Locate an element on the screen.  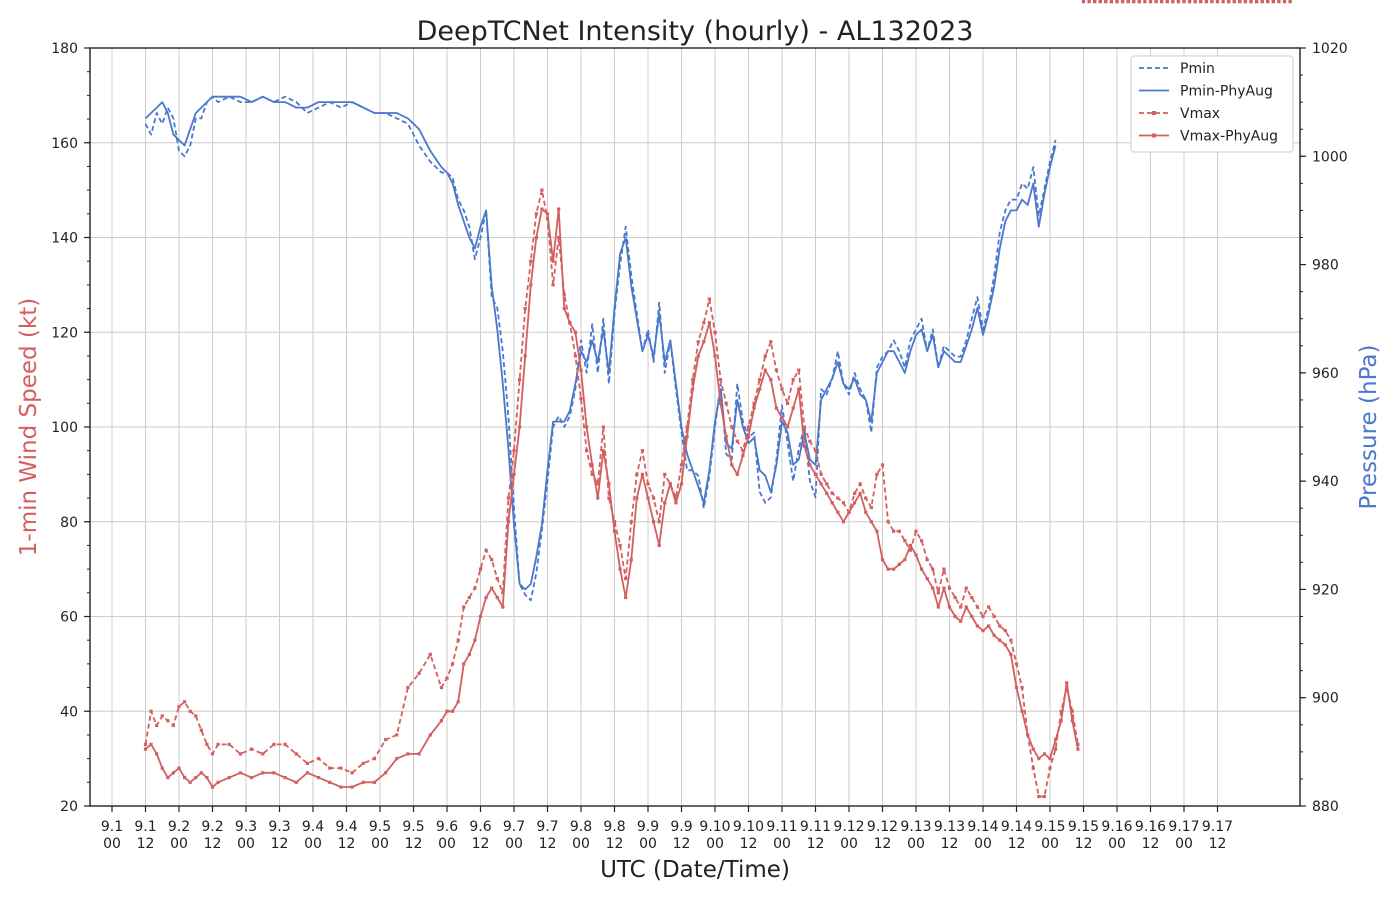
x-tick-label: 9.13 12 is located at coordinates (949, 835).